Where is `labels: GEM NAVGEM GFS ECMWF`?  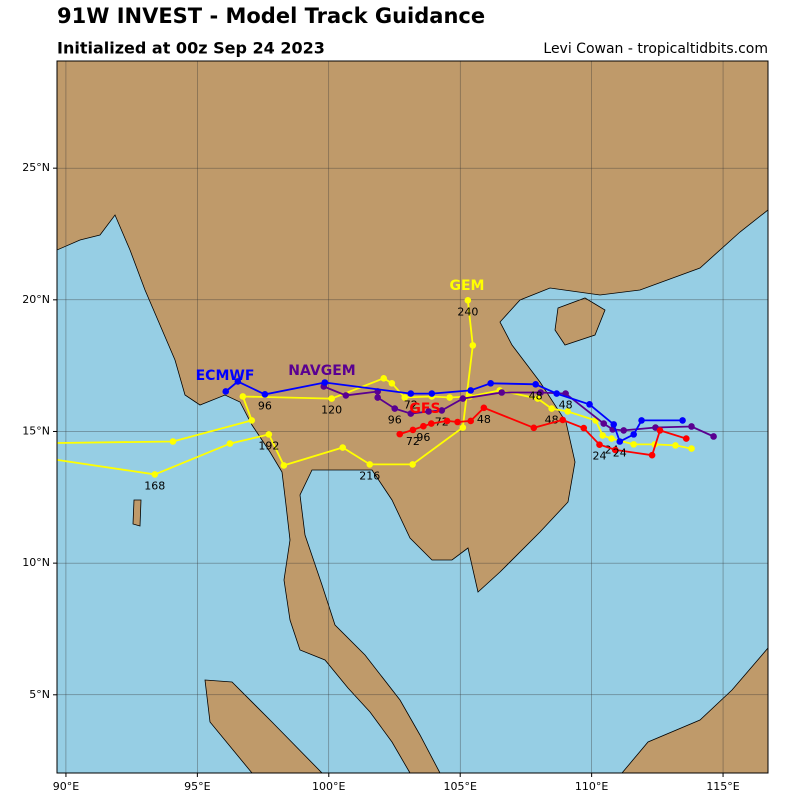
labels: GEM NAVGEM GFS ECMWF is located at coordinates (340, 347).